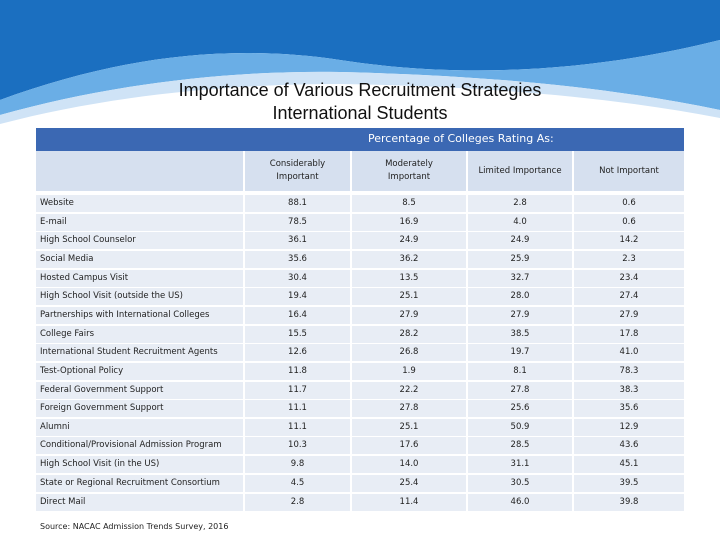 This screenshot has width=720, height=540. I want to click on column-header-3: Limited Importance, so click(519, 171).